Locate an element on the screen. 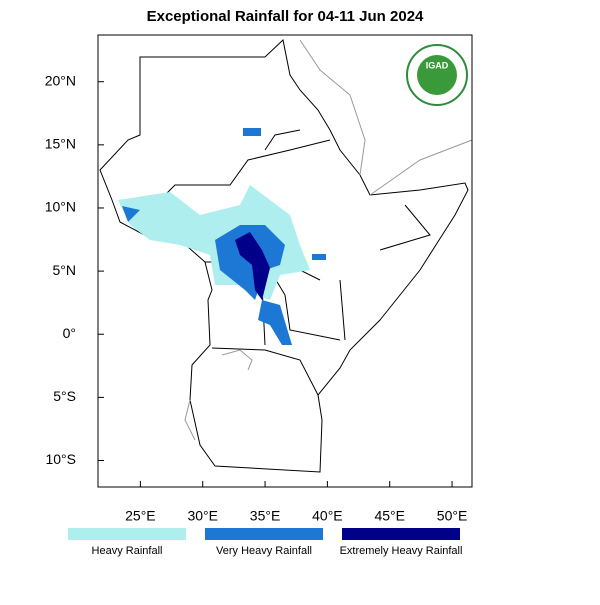 This screenshot has width=600, height=605. y-tick-label: 10°S is located at coordinates (60, 459).